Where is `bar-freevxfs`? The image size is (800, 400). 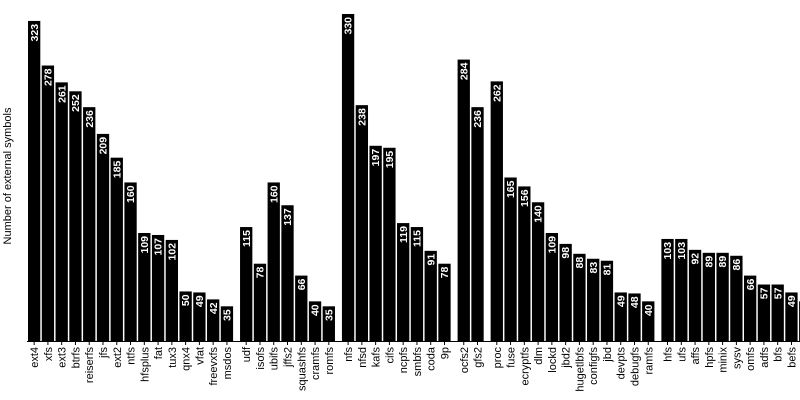 bar-freevxfs is located at coordinates (213, 320).